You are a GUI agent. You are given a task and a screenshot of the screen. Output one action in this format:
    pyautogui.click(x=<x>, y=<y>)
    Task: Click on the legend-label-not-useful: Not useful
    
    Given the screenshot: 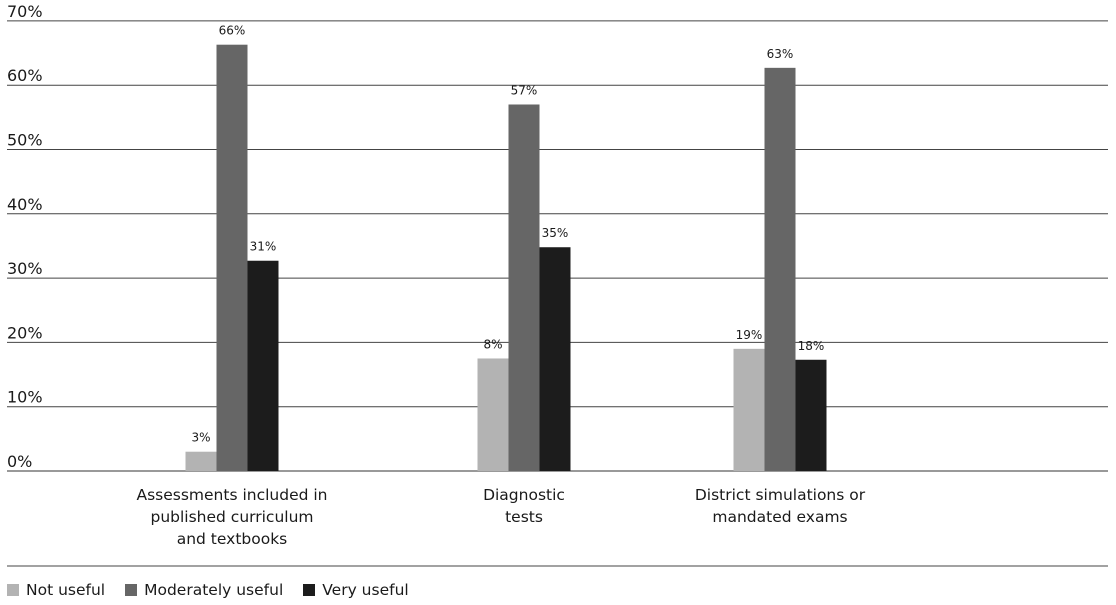 What is the action you would take?
    pyautogui.click(x=66, y=590)
    